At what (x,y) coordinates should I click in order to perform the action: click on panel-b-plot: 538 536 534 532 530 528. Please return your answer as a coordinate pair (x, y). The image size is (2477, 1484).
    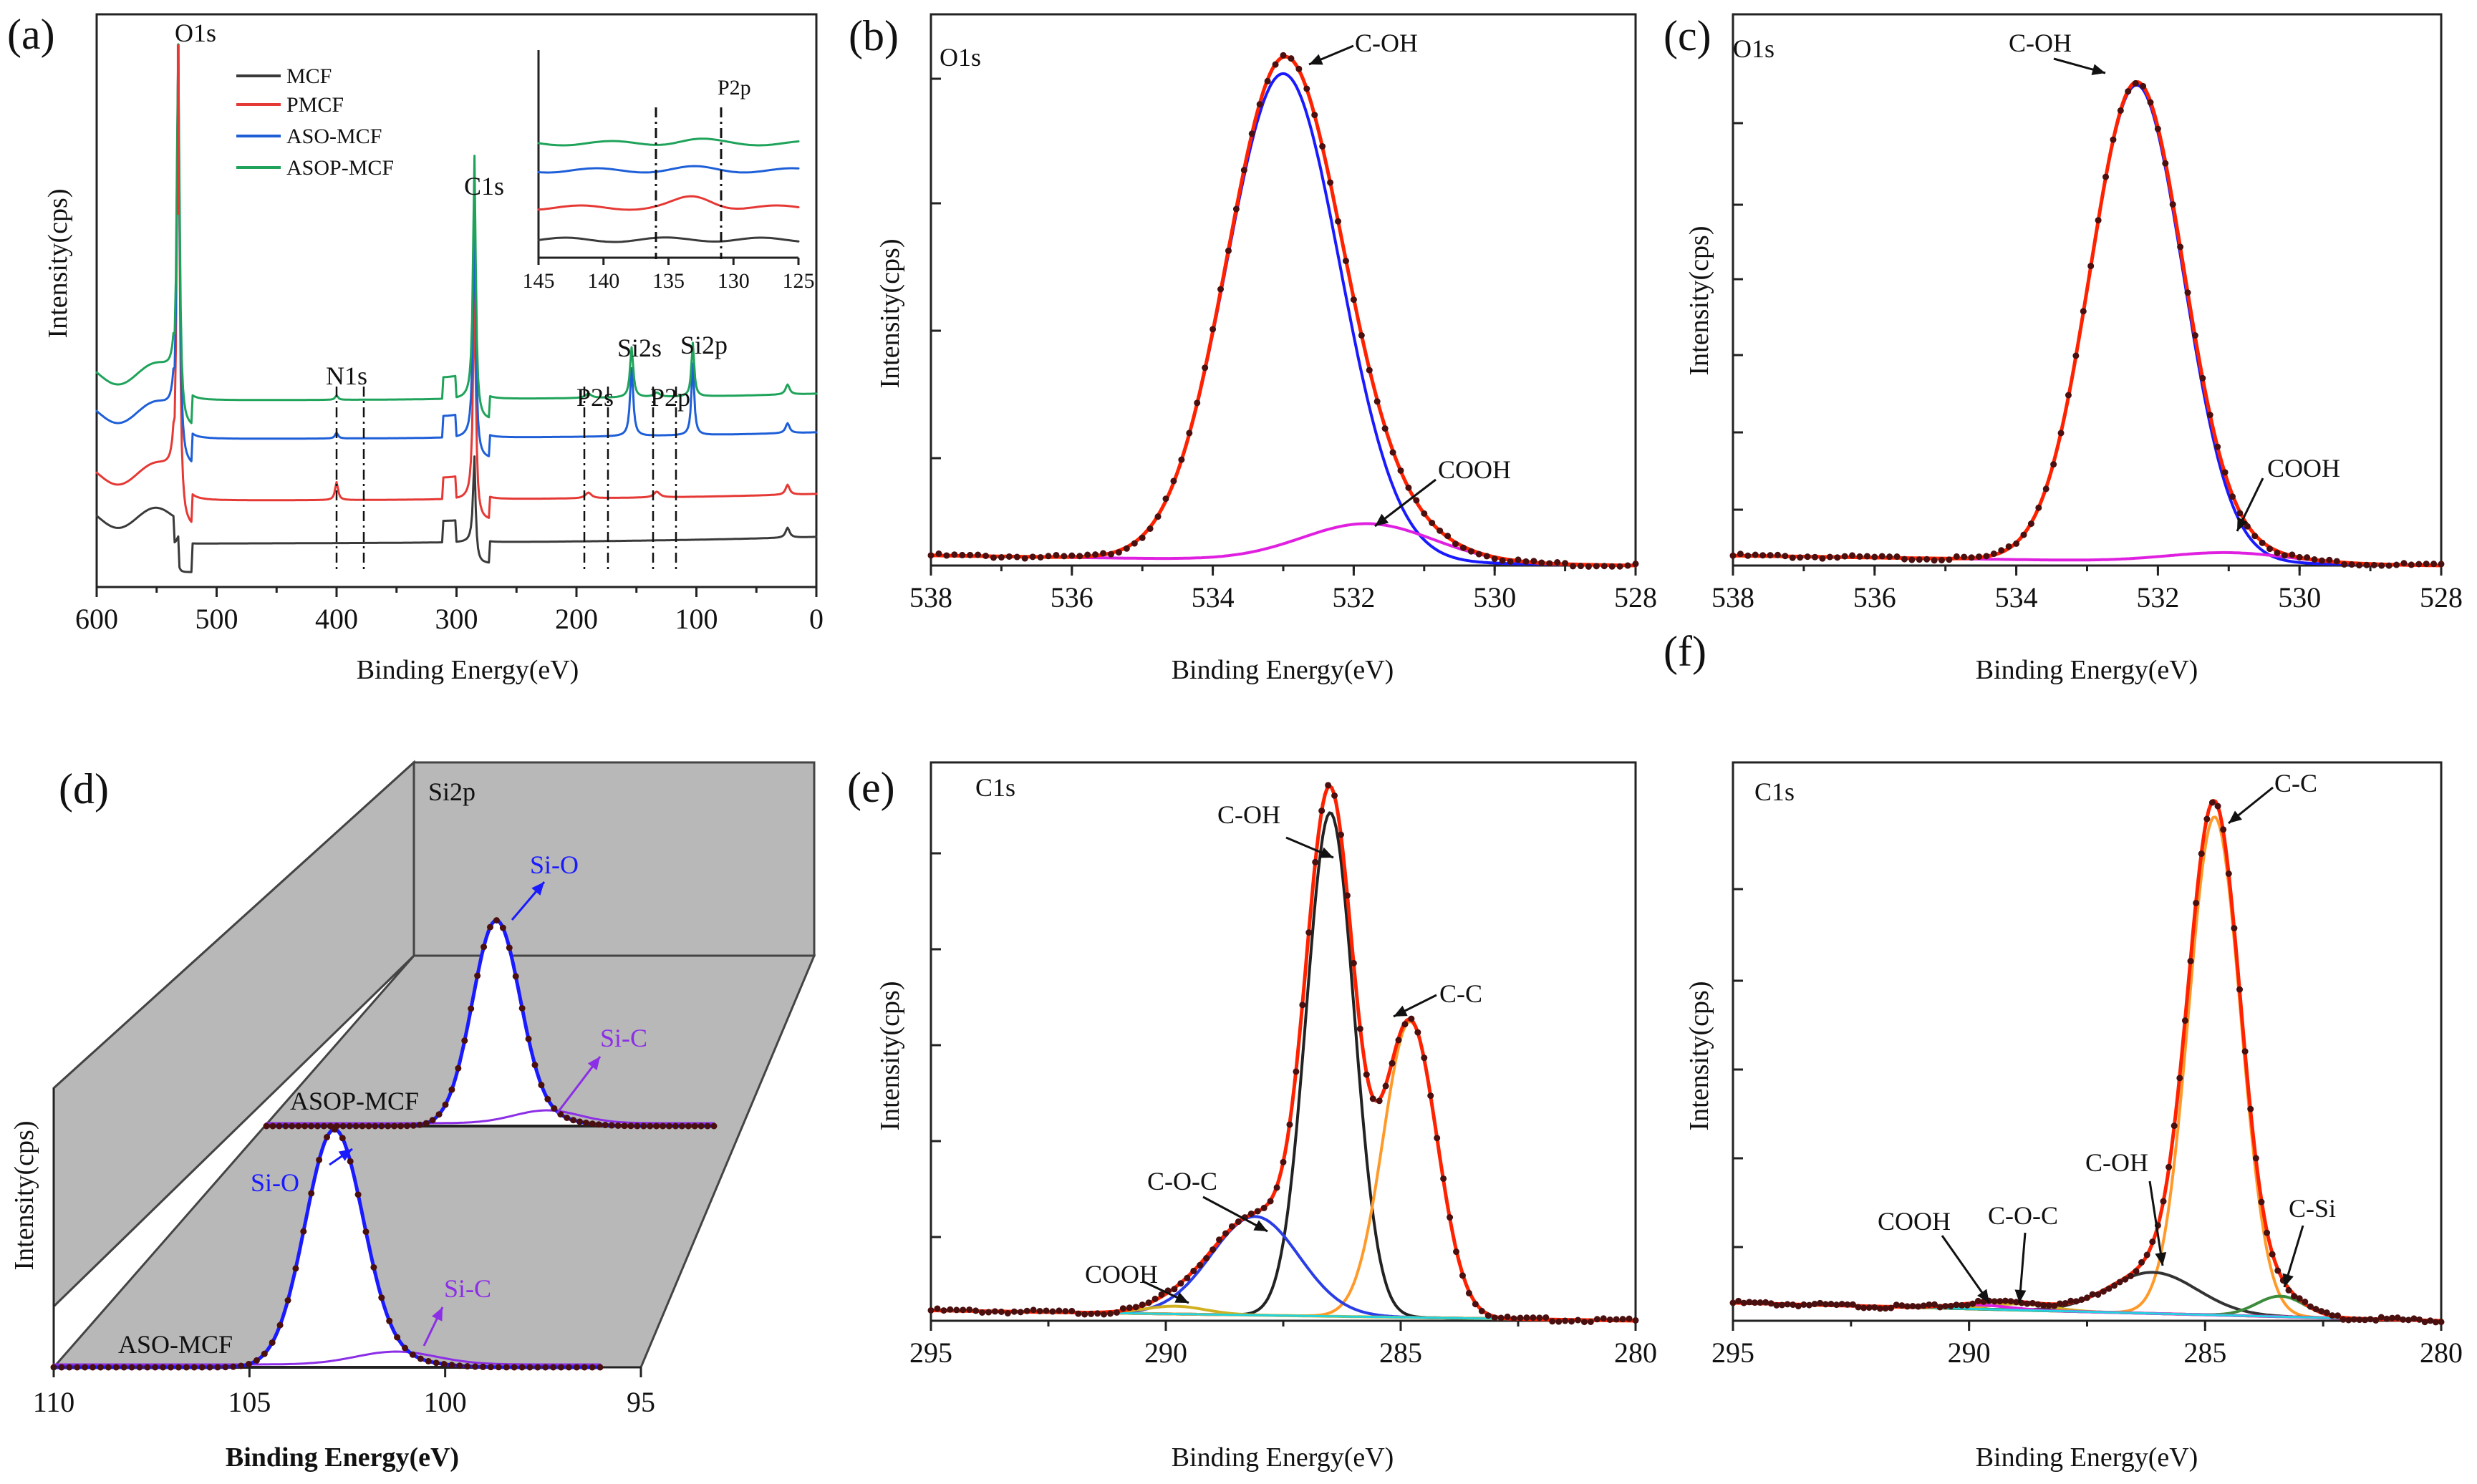
    Looking at the image, I should click on (1283, 313).